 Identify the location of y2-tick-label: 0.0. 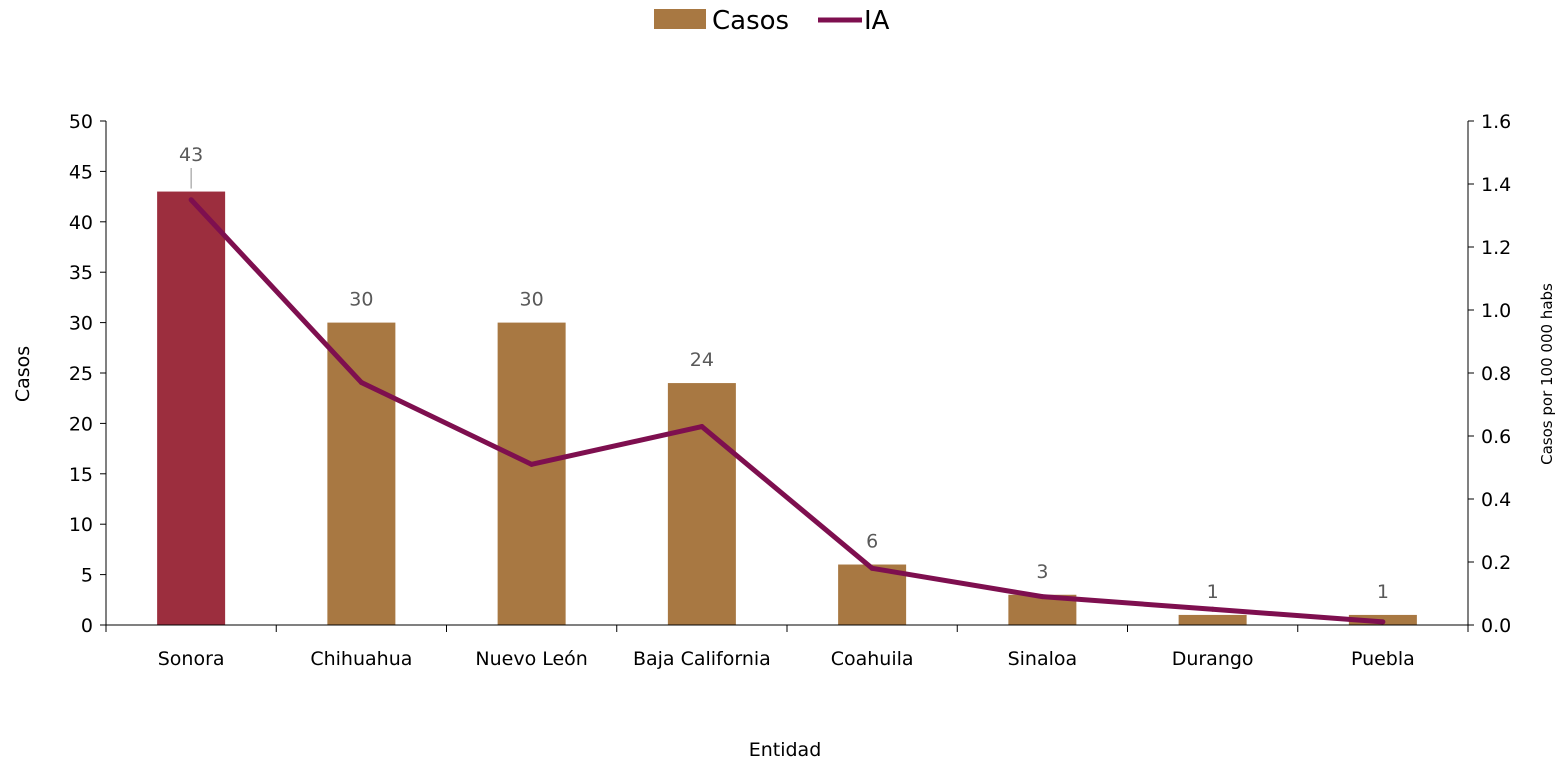
(1496, 626).